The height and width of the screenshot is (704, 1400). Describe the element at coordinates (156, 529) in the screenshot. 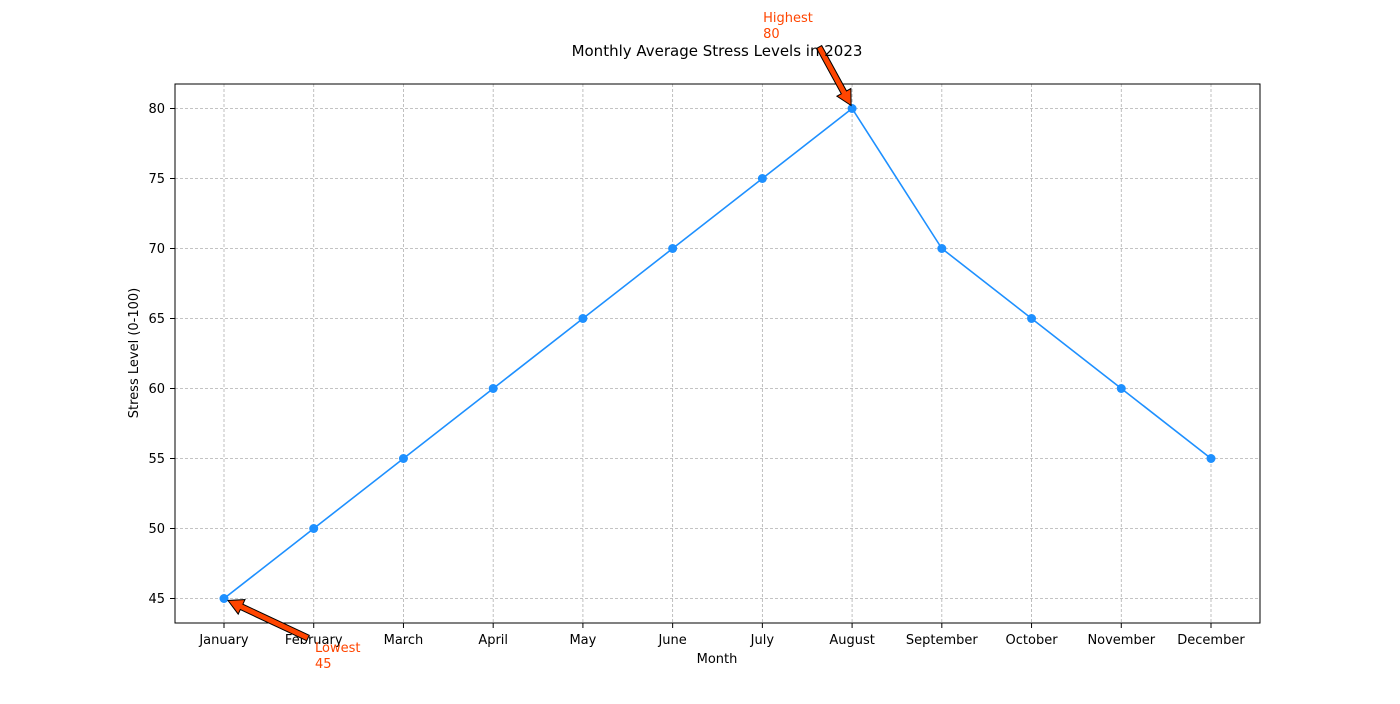

I see `y-tick-label: 50` at that location.